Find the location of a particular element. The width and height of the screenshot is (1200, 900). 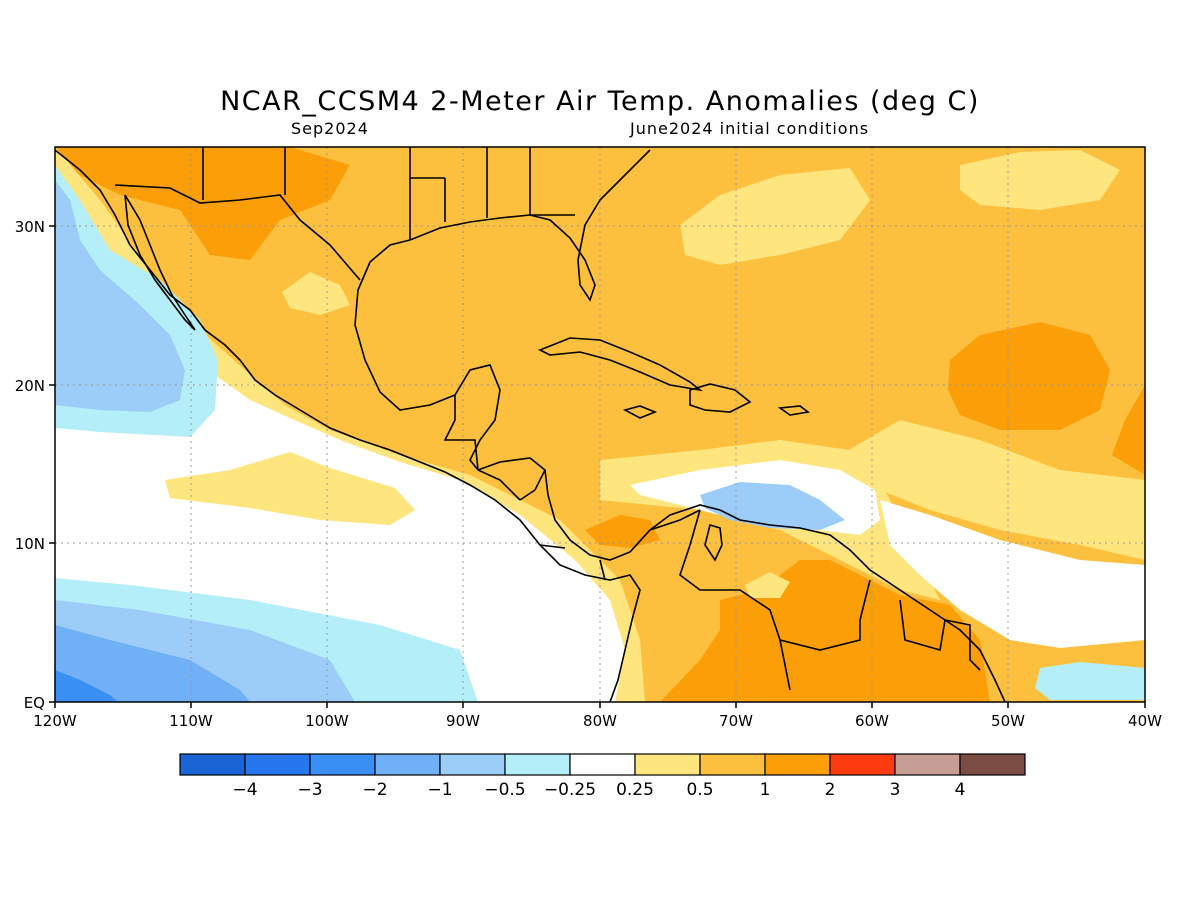

lon-tick-label: 80W is located at coordinates (600, 721).